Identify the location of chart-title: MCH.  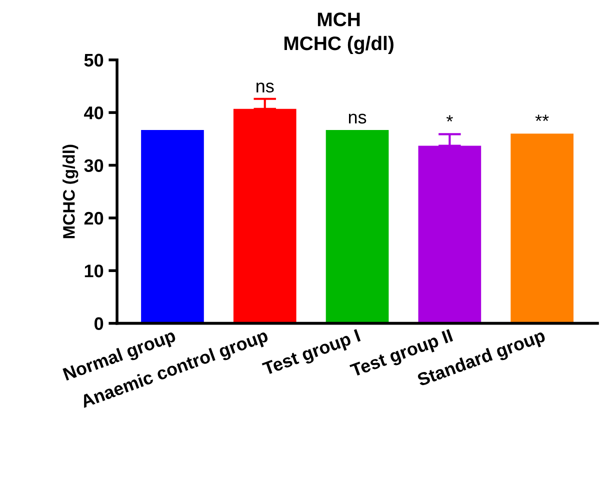
(339, 19).